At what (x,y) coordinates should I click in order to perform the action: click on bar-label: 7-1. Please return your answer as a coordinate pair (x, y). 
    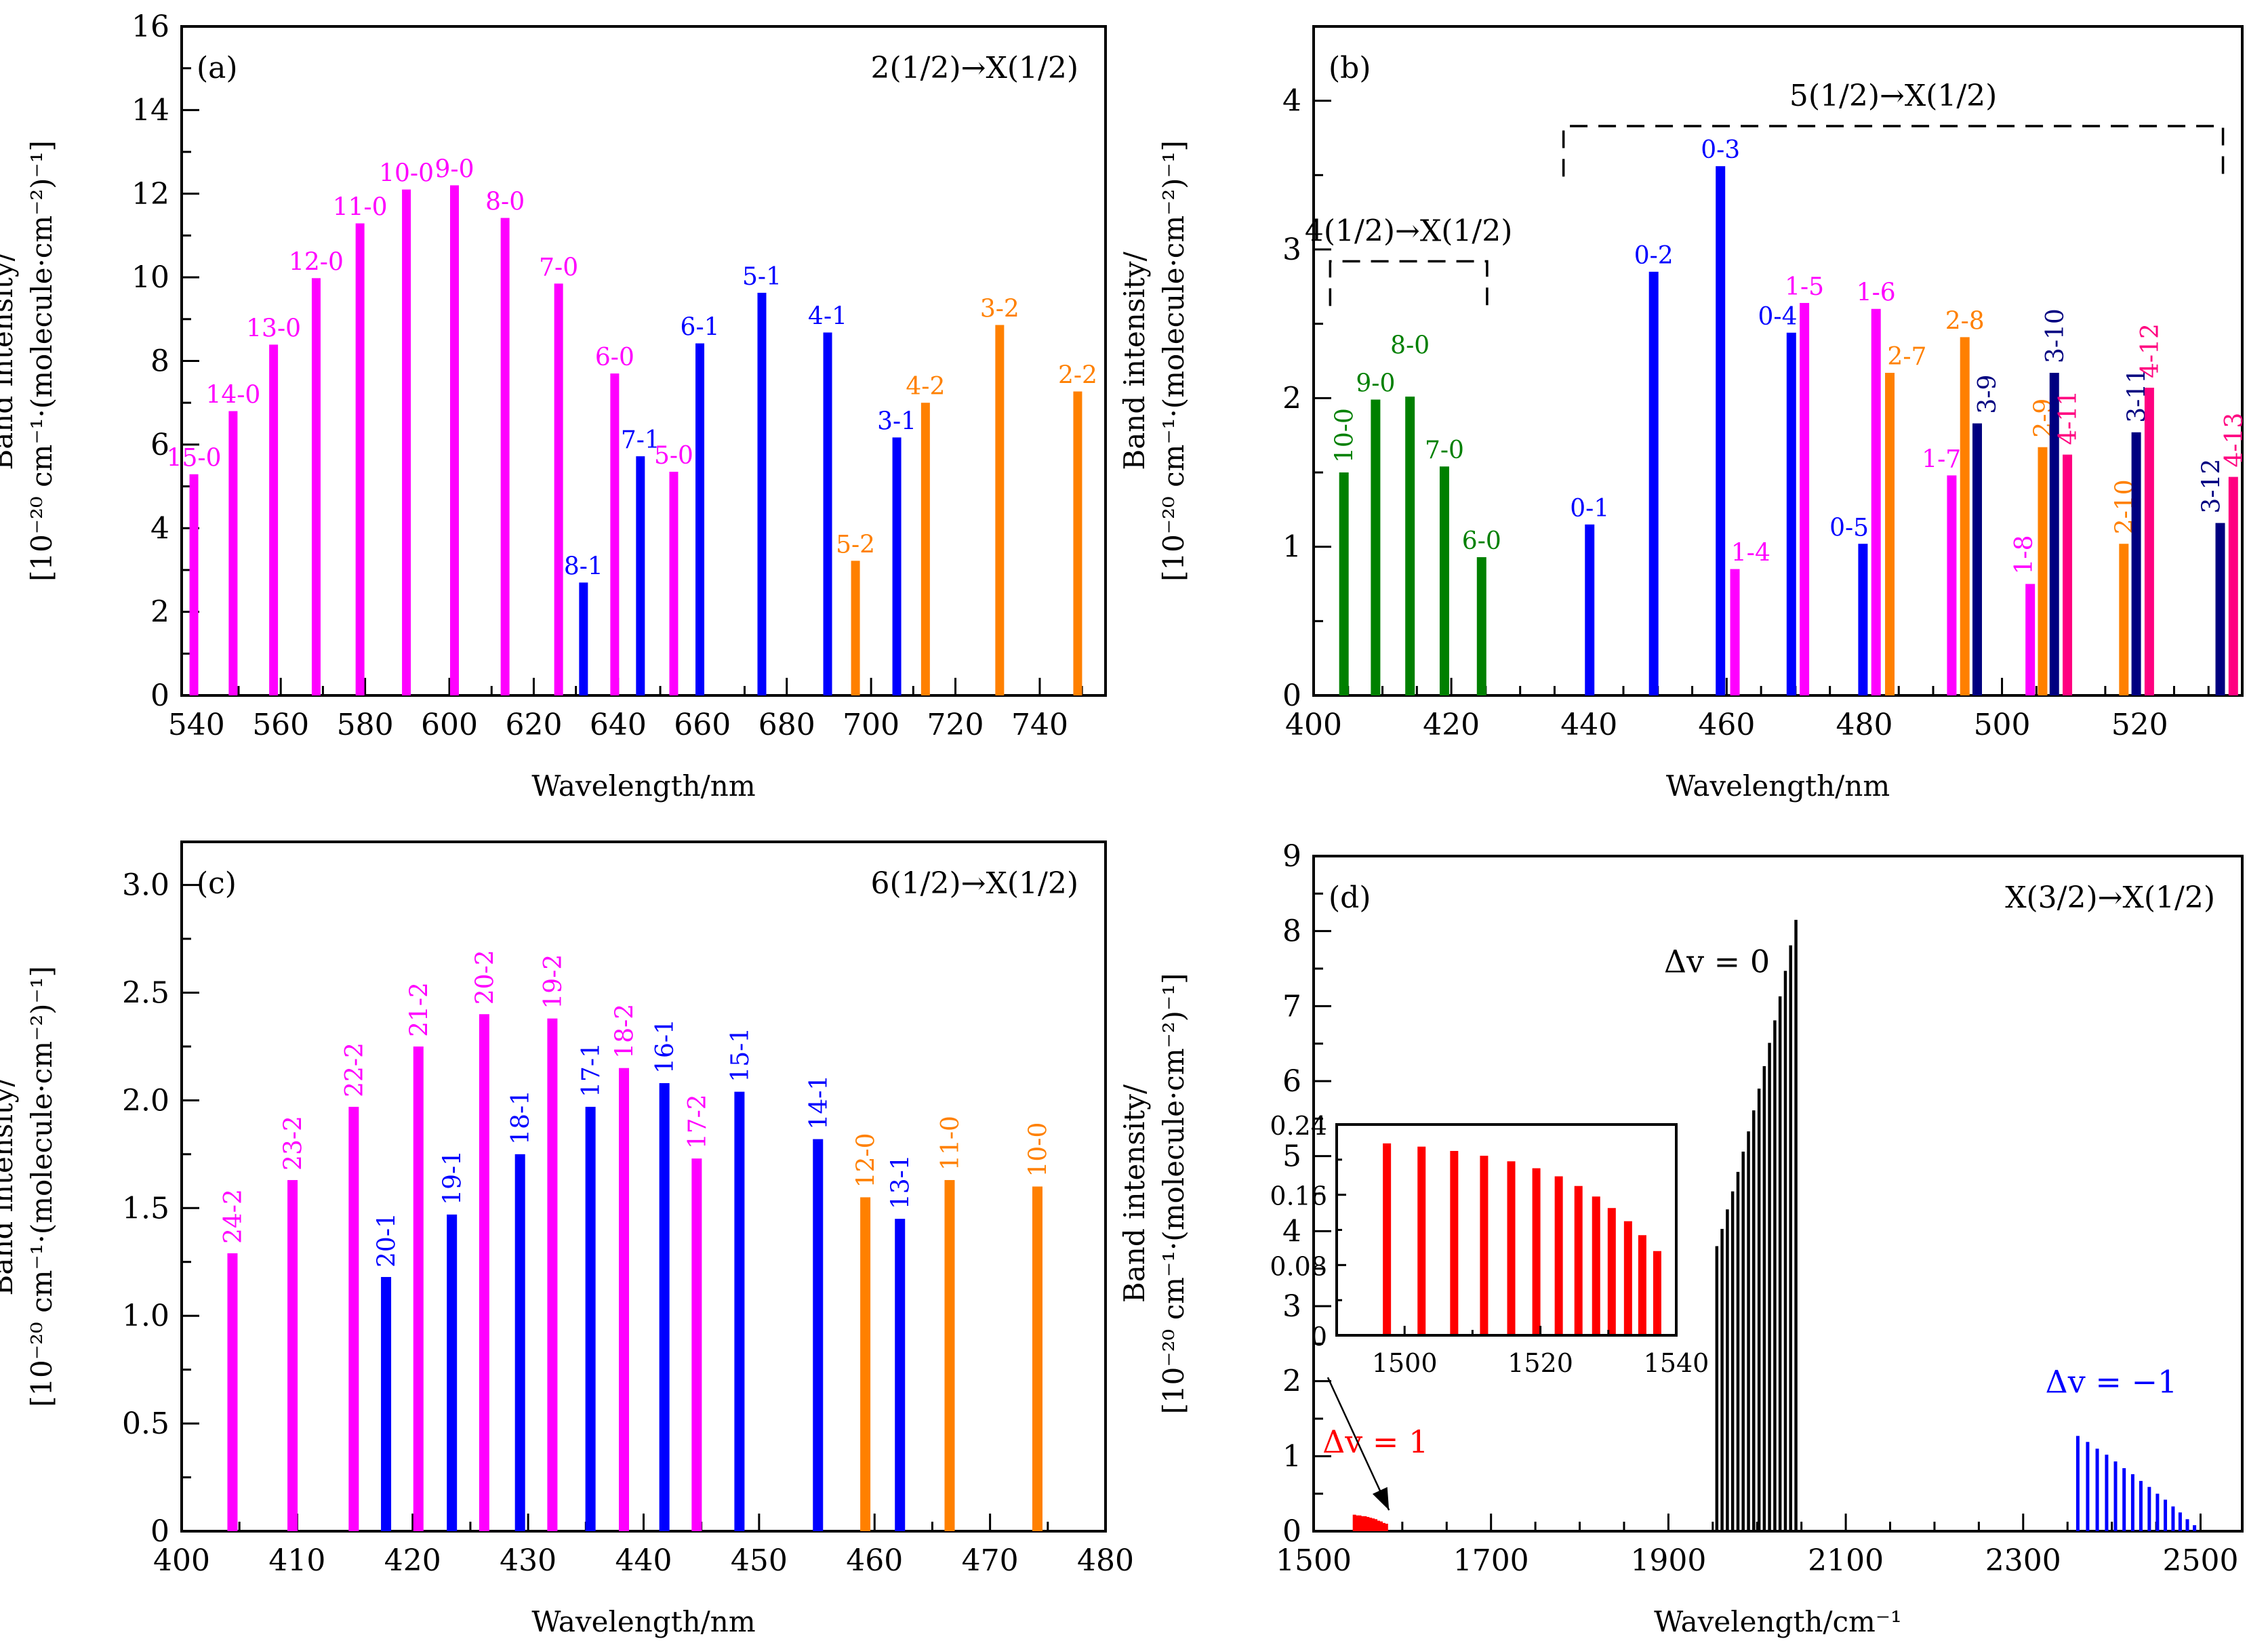
    Looking at the image, I should click on (640, 440).